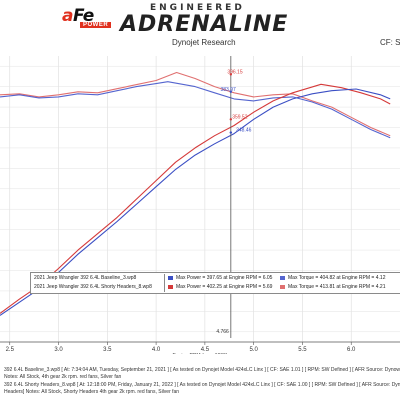 This screenshot has width=400, height=400. Describe the element at coordinates (197, 8) in the screenshot. I see `brand-tagline-top: ENGINEERED` at that location.